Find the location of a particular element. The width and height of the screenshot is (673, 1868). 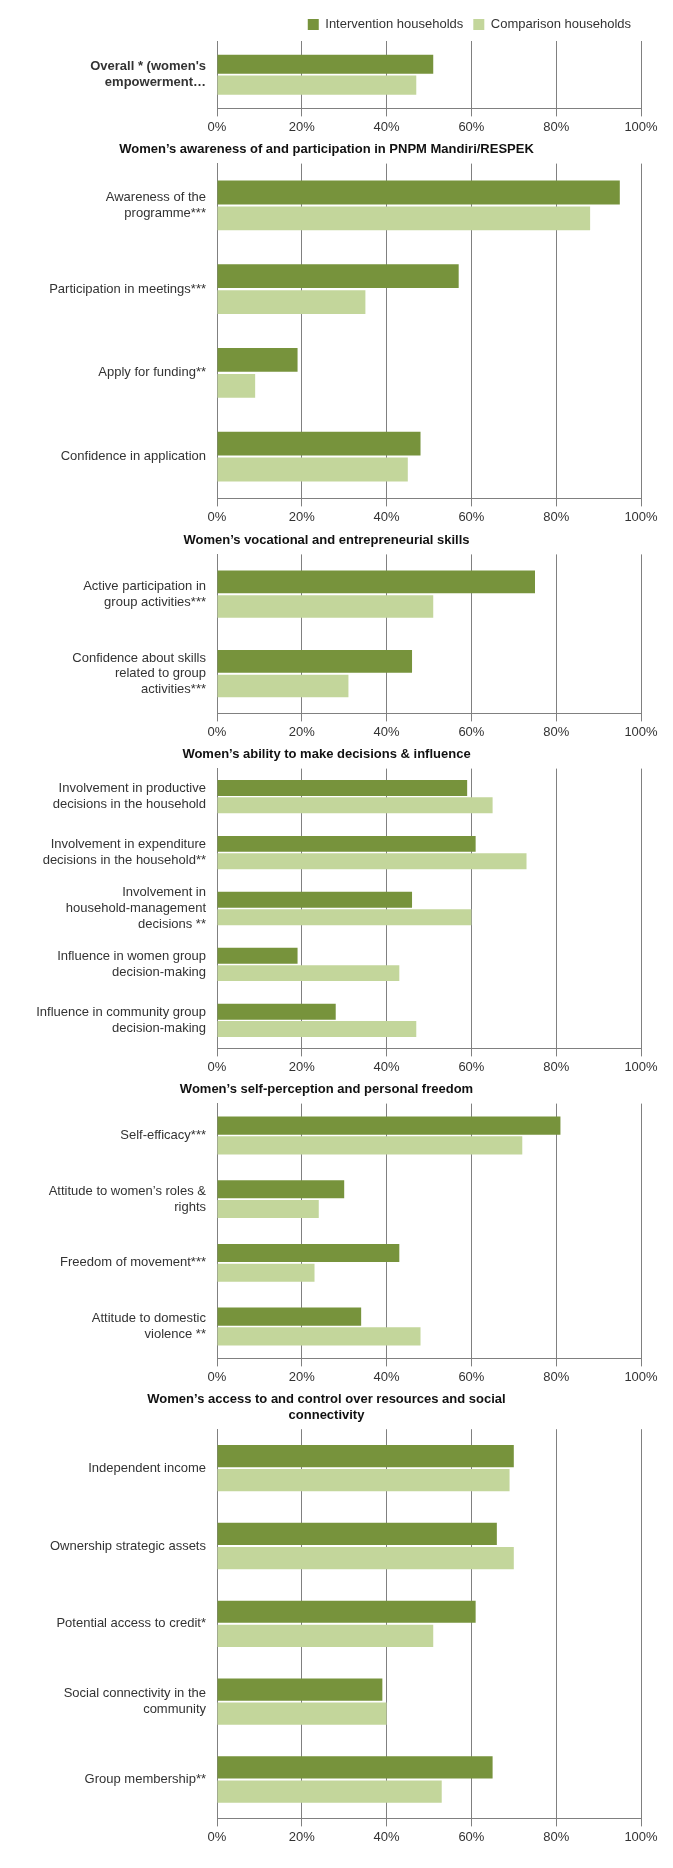

y-tick-label: Self-efficacy*** is located at coordinates (163, 1135).